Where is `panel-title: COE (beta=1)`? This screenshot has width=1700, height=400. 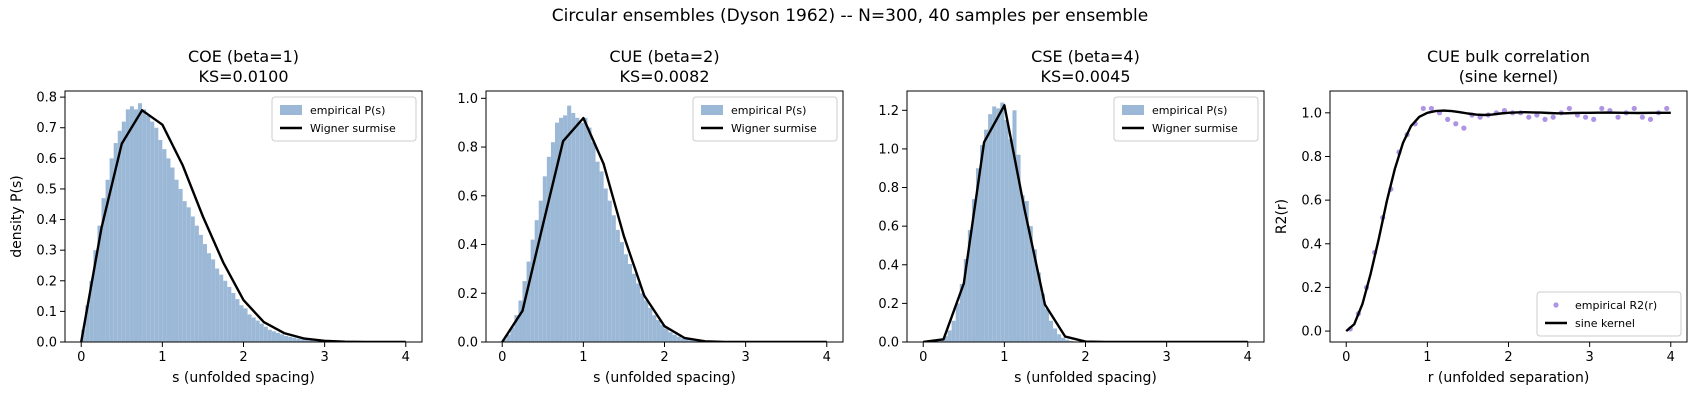 panel-title: COE (beta=1) is located at coordinates (243, 56).